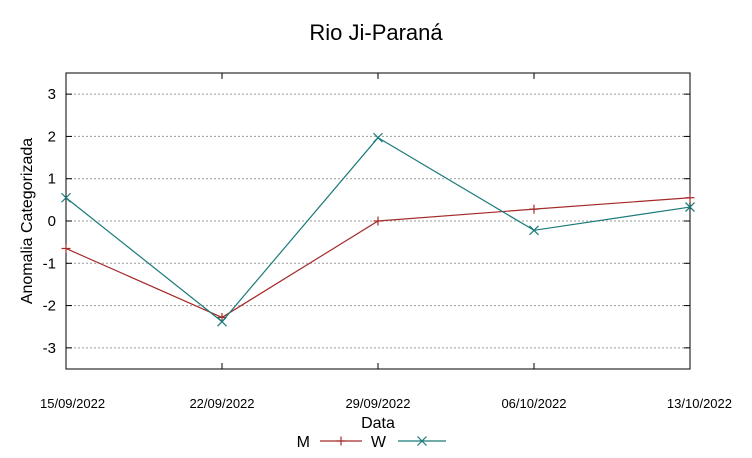 The height and width of the screenshot is (458, 752). Describe the element at coordinates (52, 179) in the screenshot. I see `y-tick-label: 1` at that location.